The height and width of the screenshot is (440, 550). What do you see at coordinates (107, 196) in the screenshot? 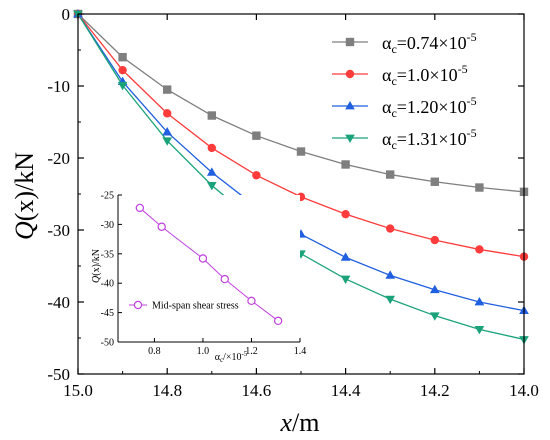
I see `inset-y-tick-label-1: -25` at bounding box center [107, 196].